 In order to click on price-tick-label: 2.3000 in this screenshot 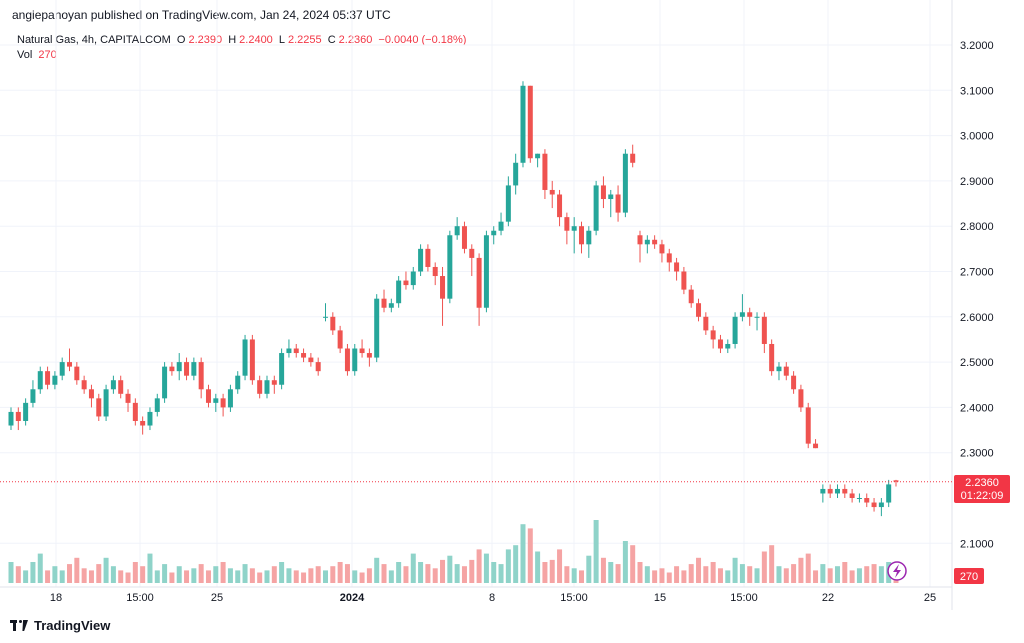, I will do `click(977, 454)`.